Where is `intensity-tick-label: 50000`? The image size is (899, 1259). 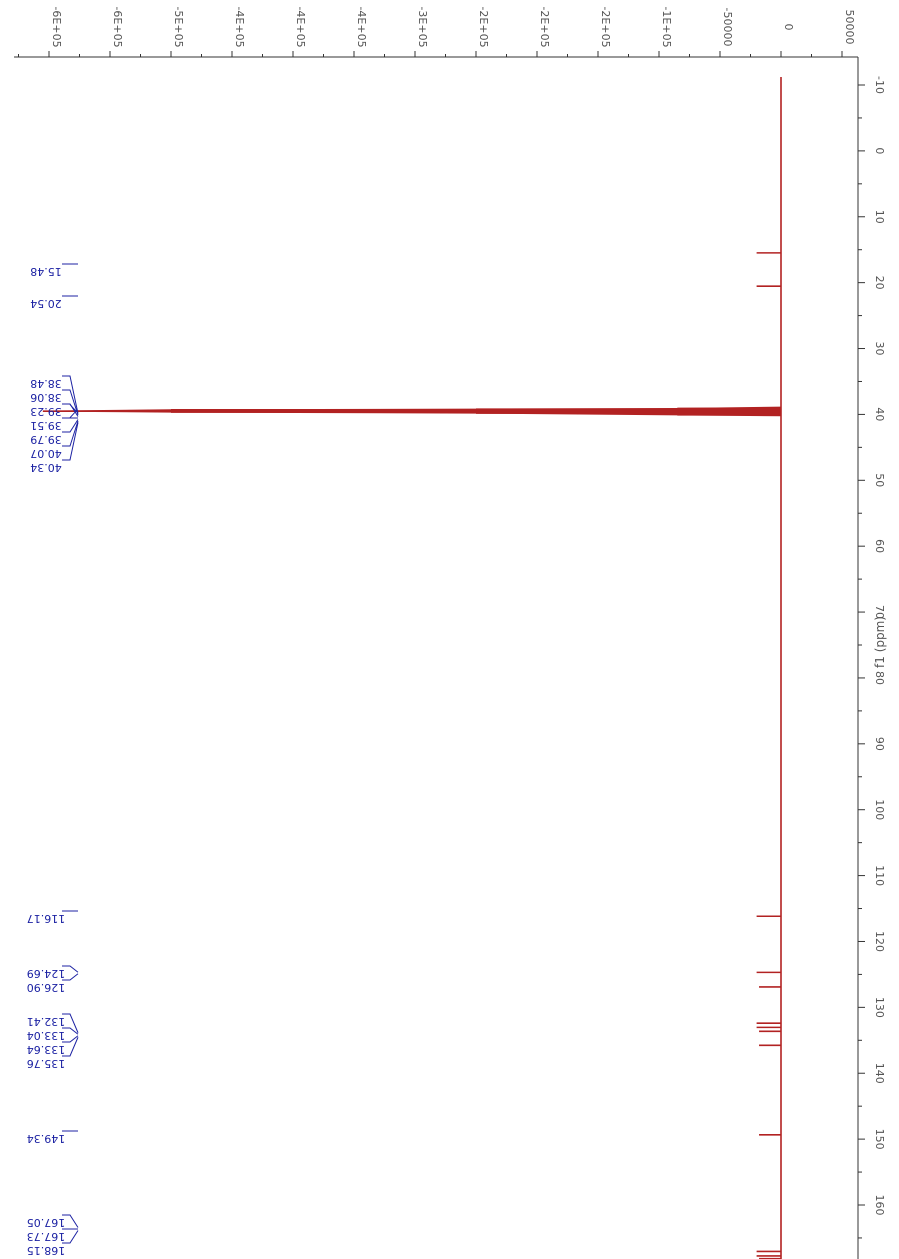 intensity-tick-label: 50000 is located at coordinates (849, 27).